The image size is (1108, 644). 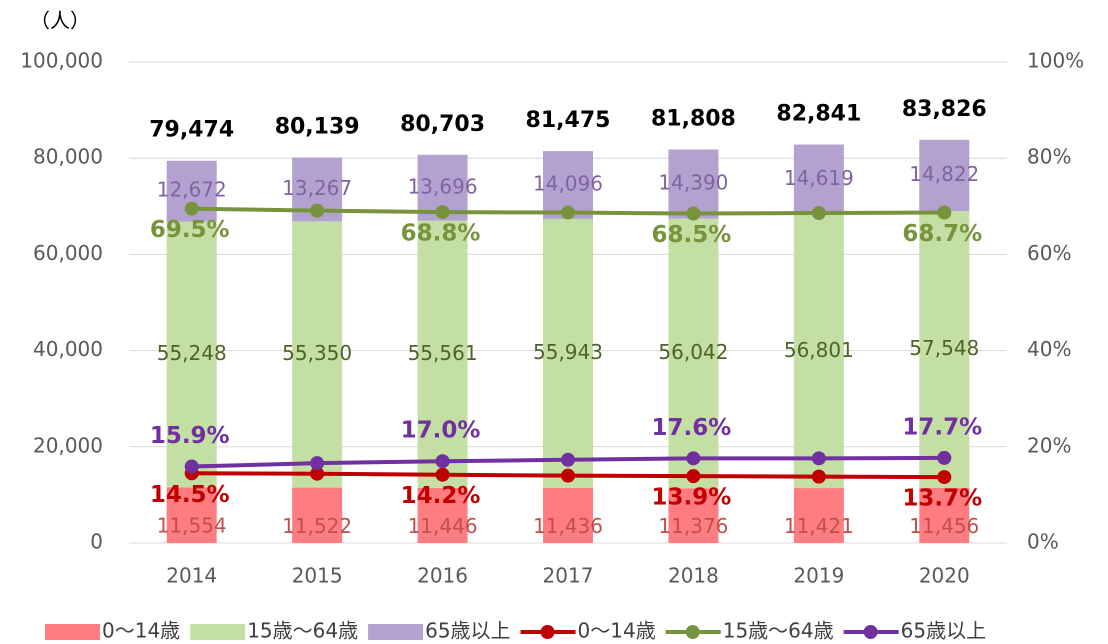 What do you see at coordinates (942, 499) in the screenshot?
I see `line-value-label: 13.7%` at bounding box center [942, 499].